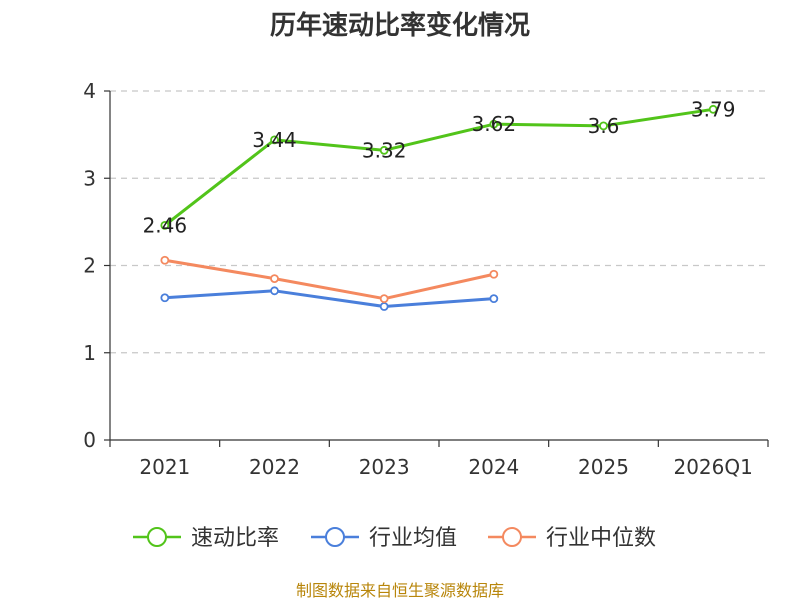  I want to click on x-tick-label-0: 2021, so click(164, 467).